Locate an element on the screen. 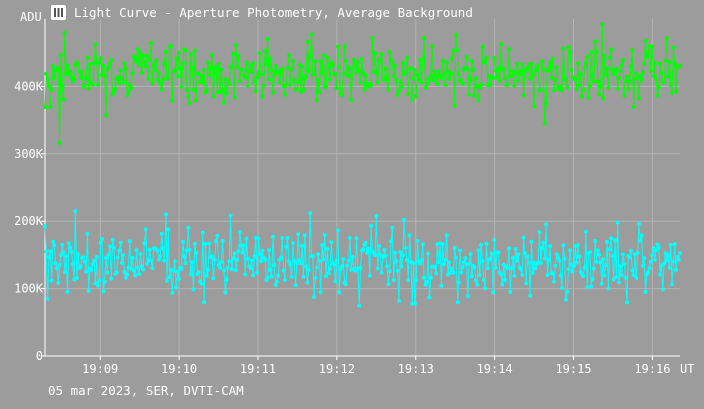 The width and height of the screenshot is (704, 409). x-tick-label: 19:11 is located at coordinates (258, 369).